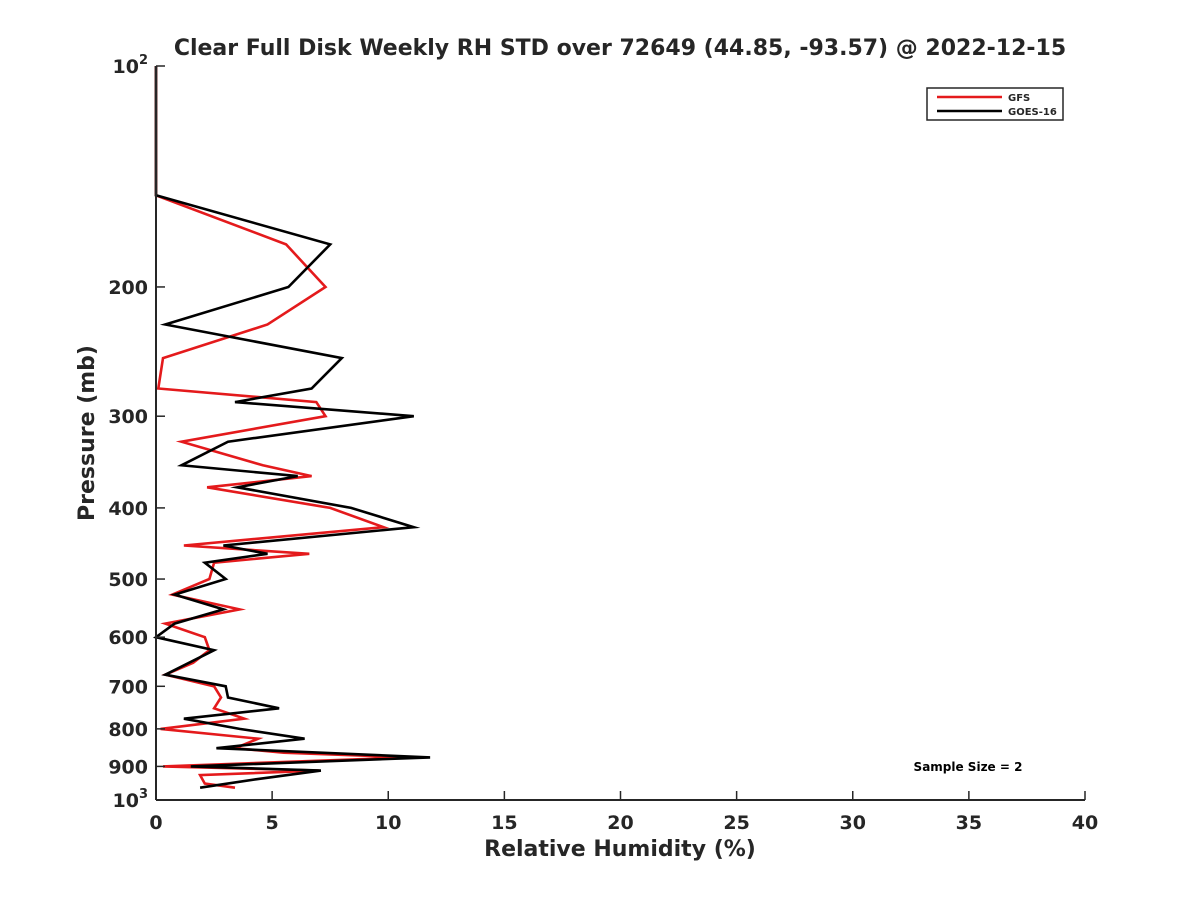  I want to click on y-tick-label: 700, so click(128, 687).